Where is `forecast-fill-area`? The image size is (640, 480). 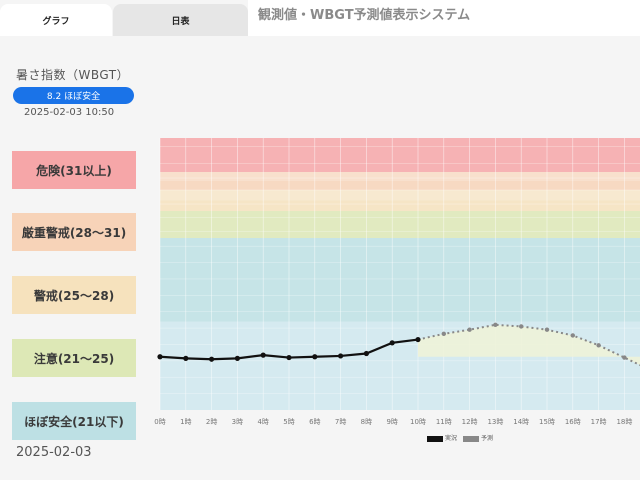 forecast-fill-area is located at coordinates (529, 345).